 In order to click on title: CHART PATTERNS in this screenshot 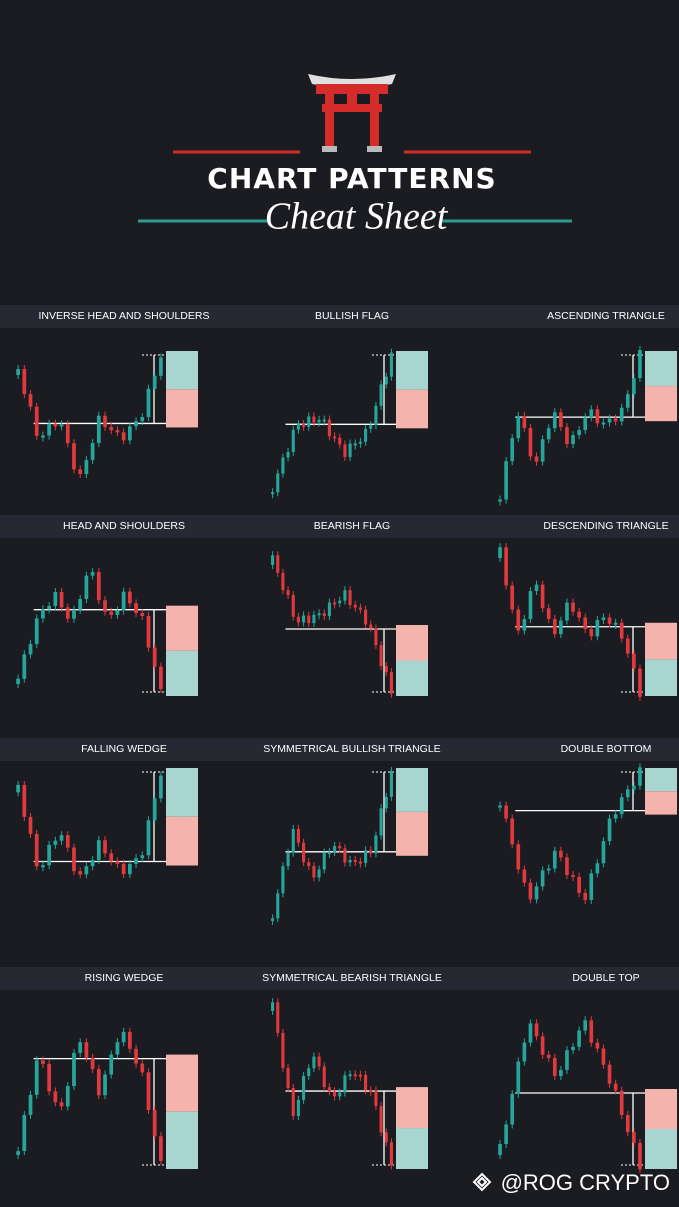, I will do `click(351, 178)`.